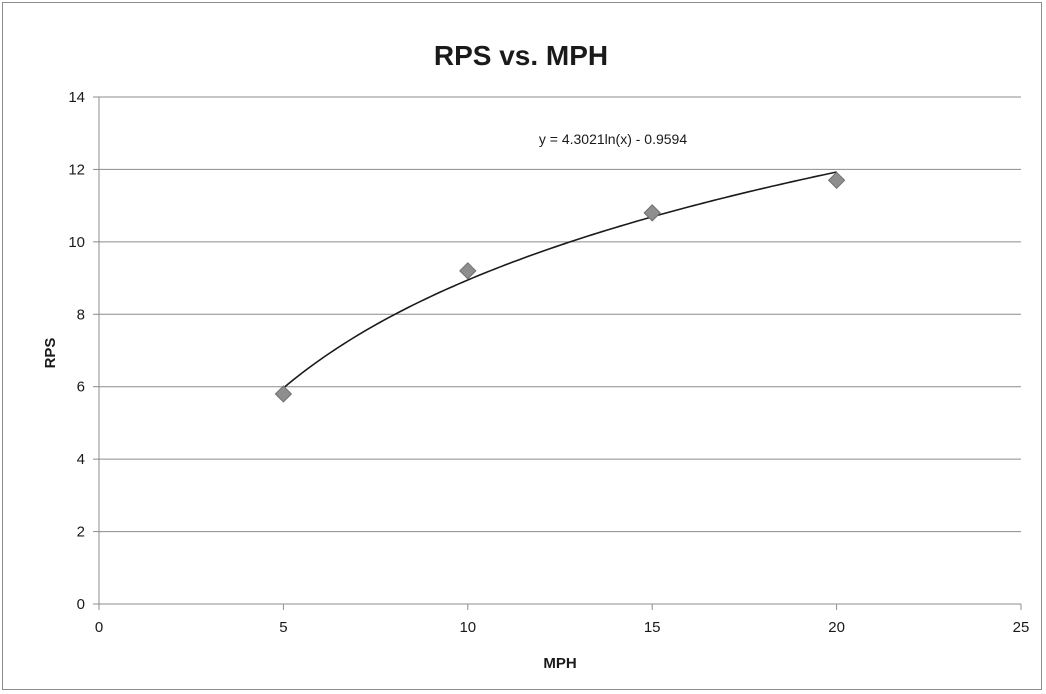 This screenshot has width=1046, height=694. What do you see at coordinates (76, 351) in the screenshot?
I see `y-tick-labels: 0 2 4 6 8 10 12 14` at bounding box center [76, 351].